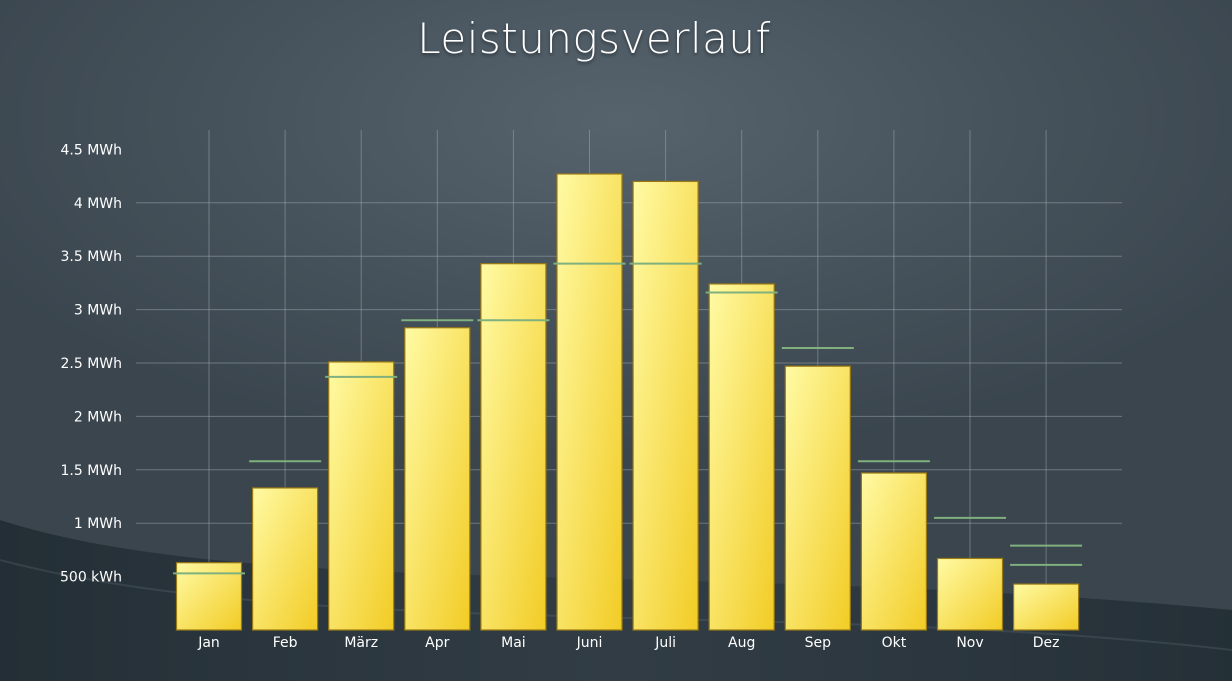  What do you see at coordinates (208, 643) in the screenshot?
I see `x-tick-label: Jan` at bounding box center [208, 643].